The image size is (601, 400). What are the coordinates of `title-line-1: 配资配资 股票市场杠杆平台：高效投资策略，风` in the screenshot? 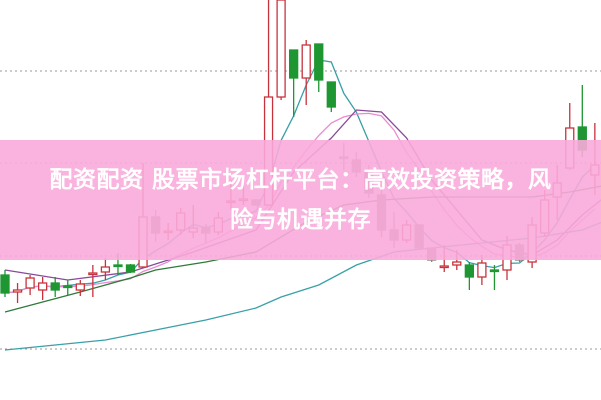 It's located at (300, 180).